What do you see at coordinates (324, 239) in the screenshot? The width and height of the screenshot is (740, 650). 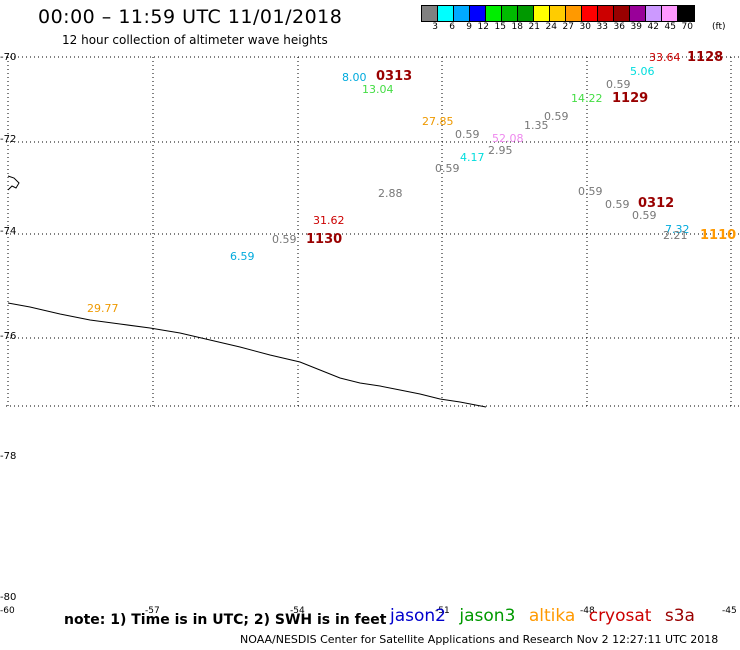 I see `pass-time-label: 1130` at bounding box center [324, 239].